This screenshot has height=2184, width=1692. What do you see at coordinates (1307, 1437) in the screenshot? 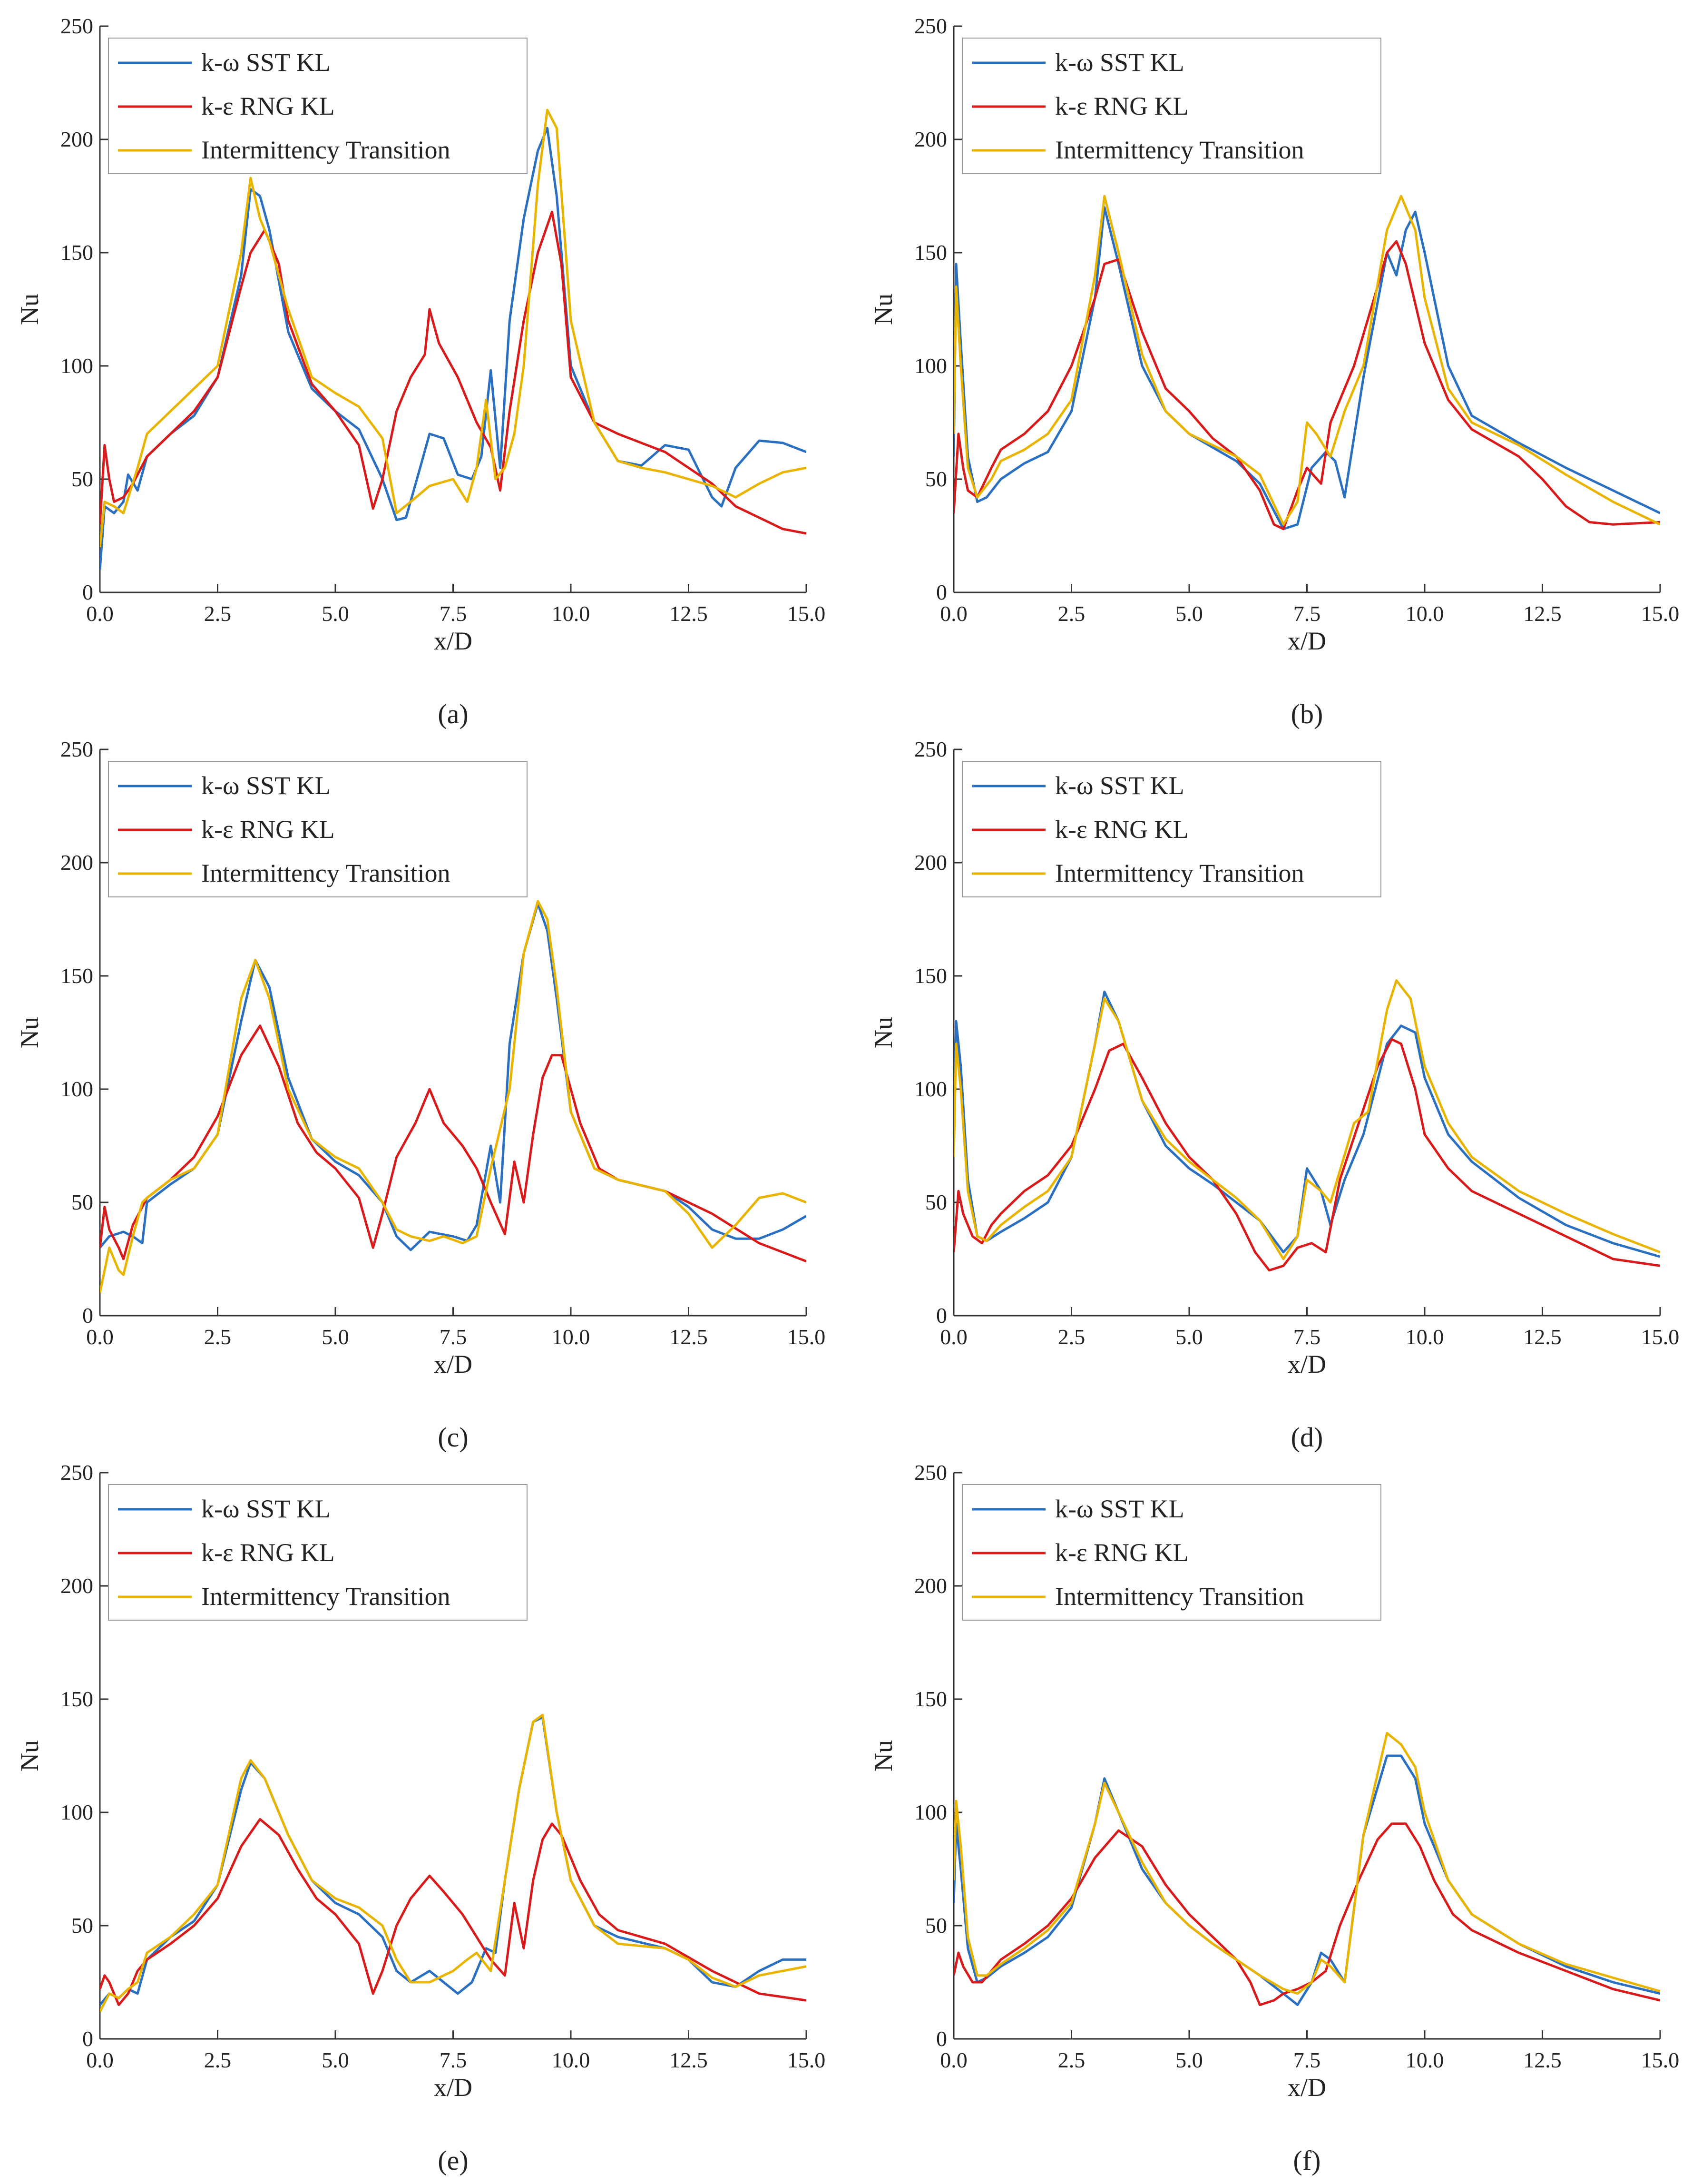
I see `panel-label: (d)` at bounding box center [1307, 1437].